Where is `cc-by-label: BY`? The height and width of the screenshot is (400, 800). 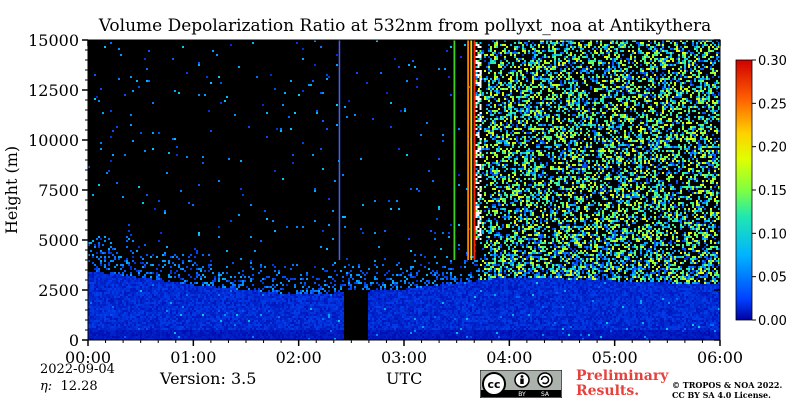
cc-by-label: BY is located at coordinates (522, 394).